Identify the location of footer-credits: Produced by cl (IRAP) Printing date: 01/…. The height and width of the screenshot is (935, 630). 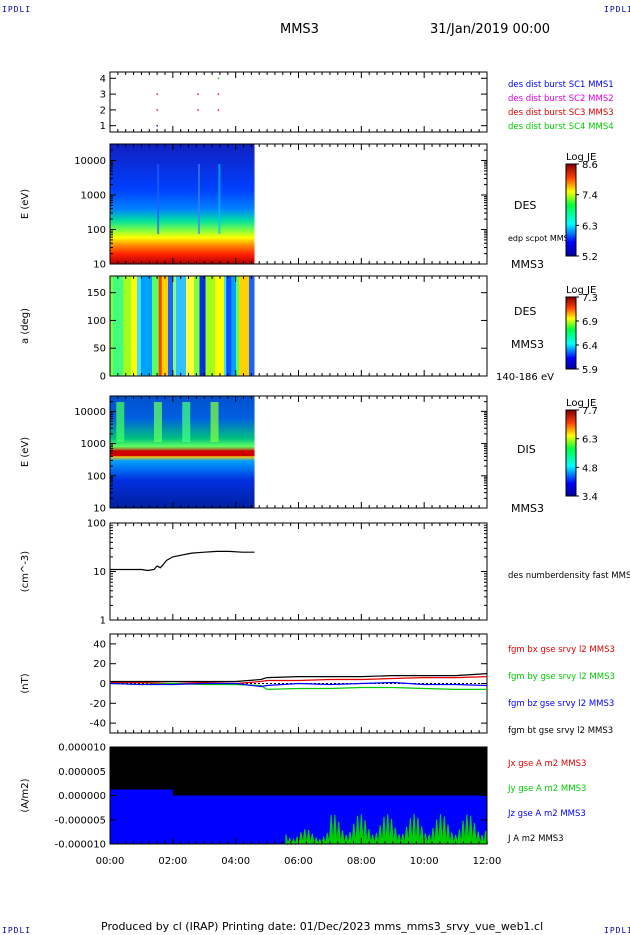
(322, 926).